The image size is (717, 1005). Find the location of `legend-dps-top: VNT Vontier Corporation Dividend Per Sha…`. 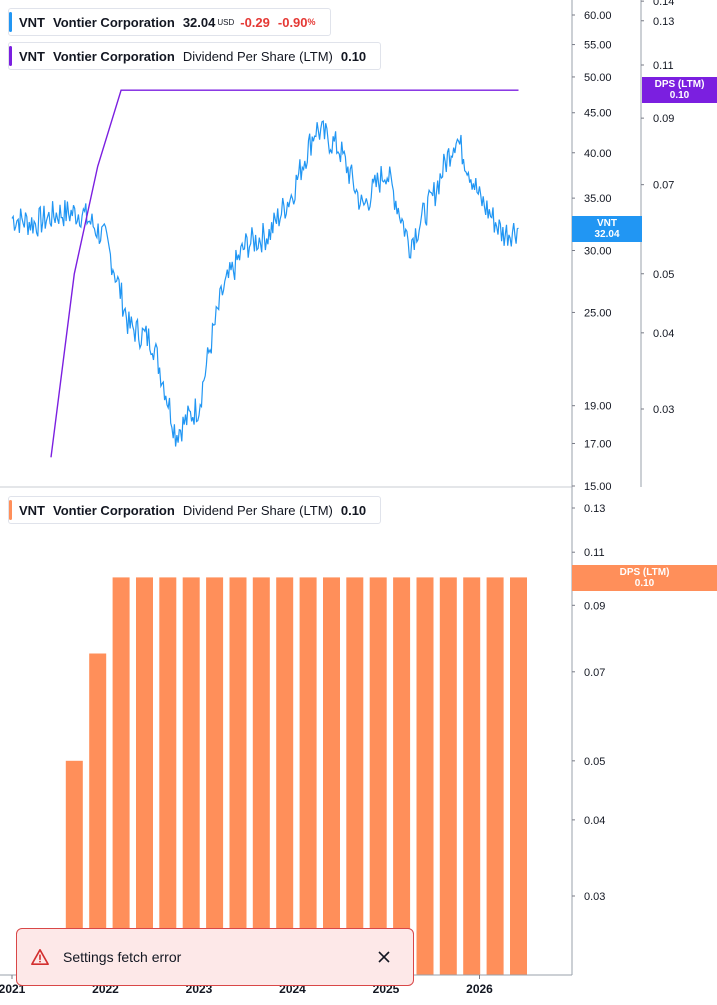

legend-dps-top: VNT Vontier Corporation Dividend Per Sha… is located at coordinates (195, 56).